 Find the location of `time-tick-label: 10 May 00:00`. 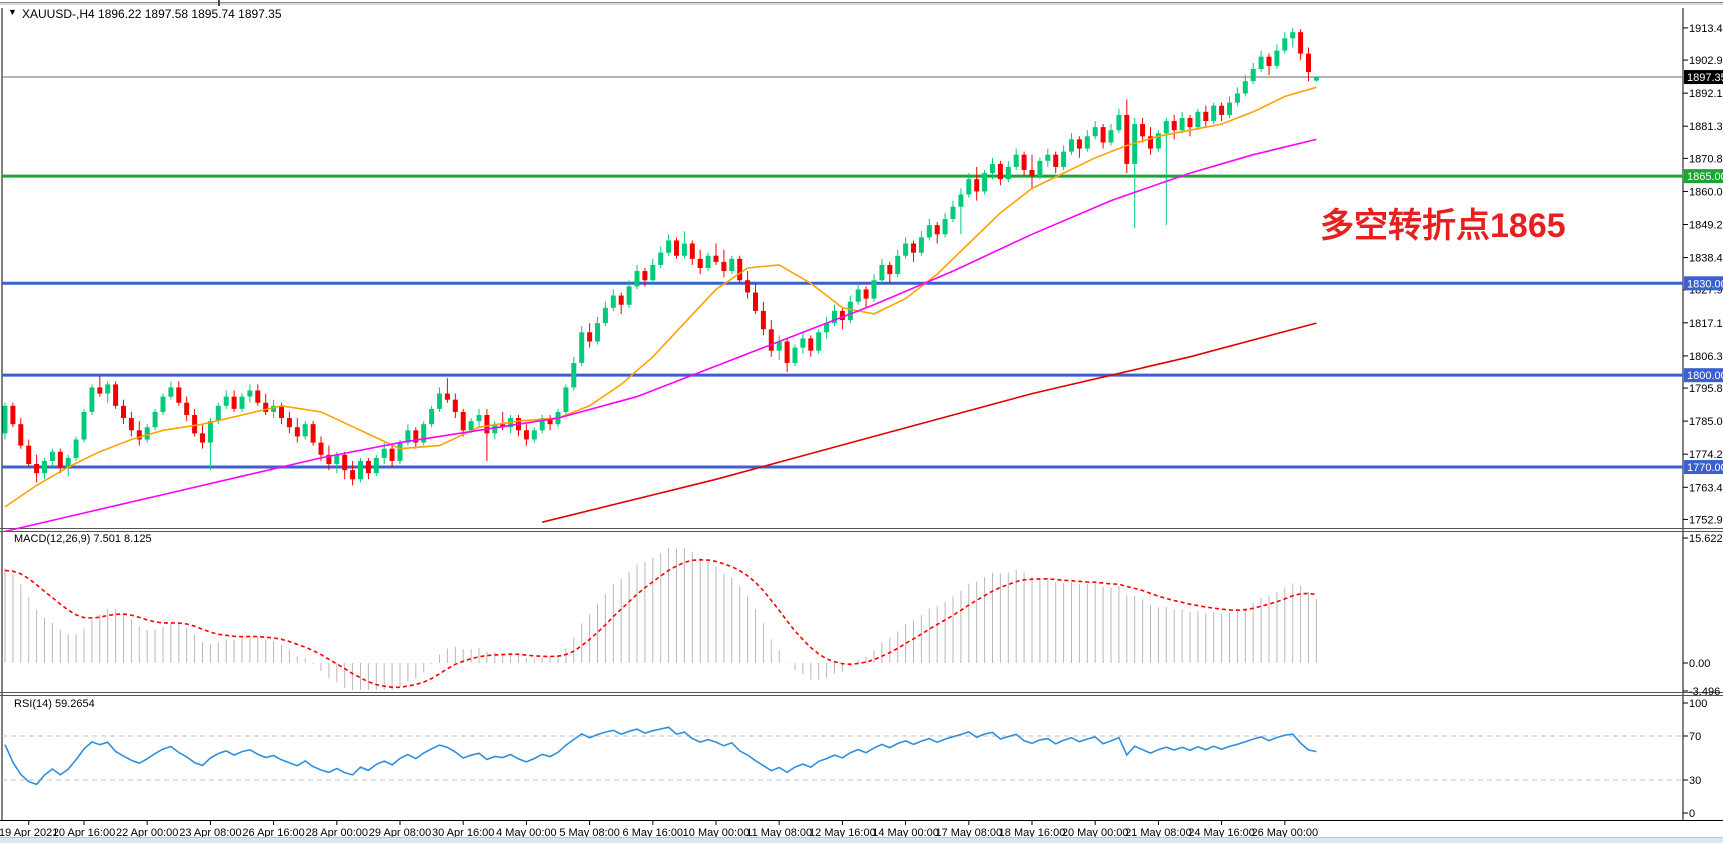

time-tick-label: 10 May 00:00 is located at coordinates (716, 833).